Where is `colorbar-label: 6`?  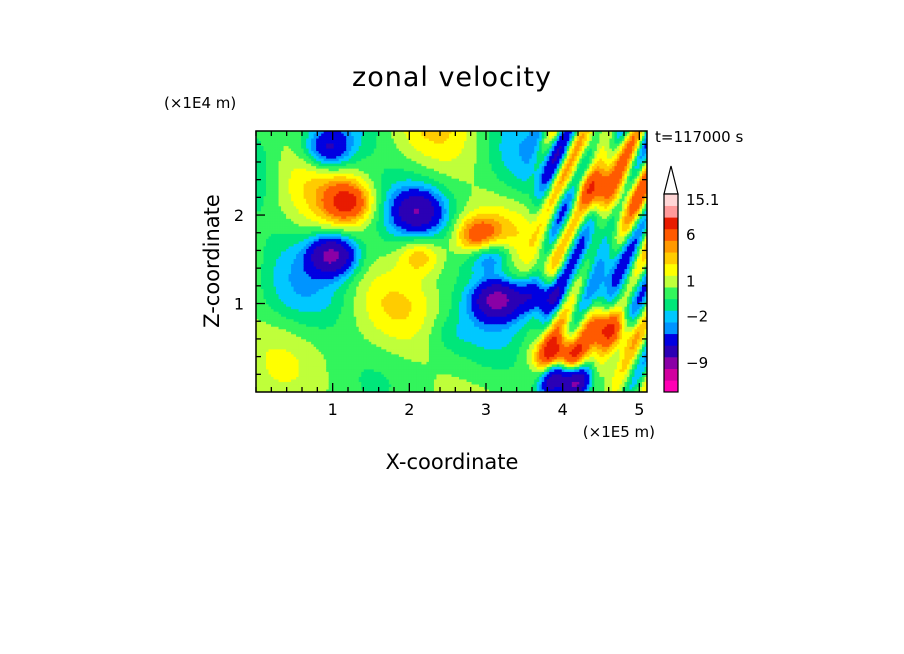 colorbar-label: 6 is located at coordinates (691, 235).